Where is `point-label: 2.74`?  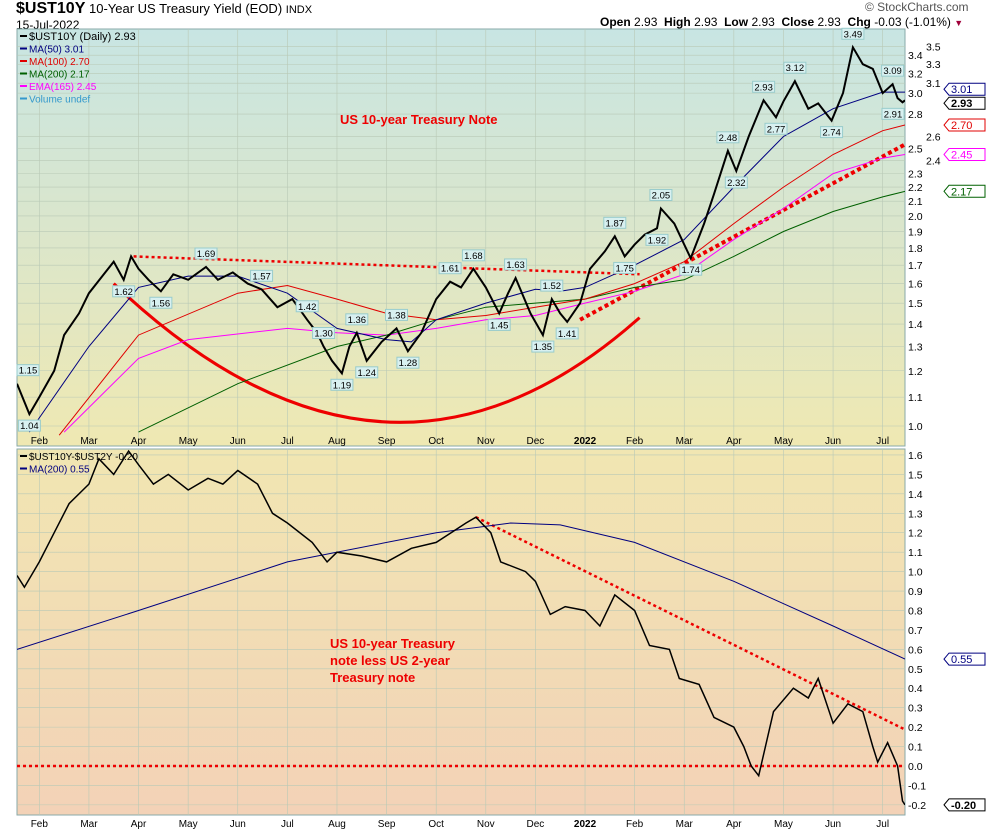
point-label: 2.74 is located at coordinates (831, 133).